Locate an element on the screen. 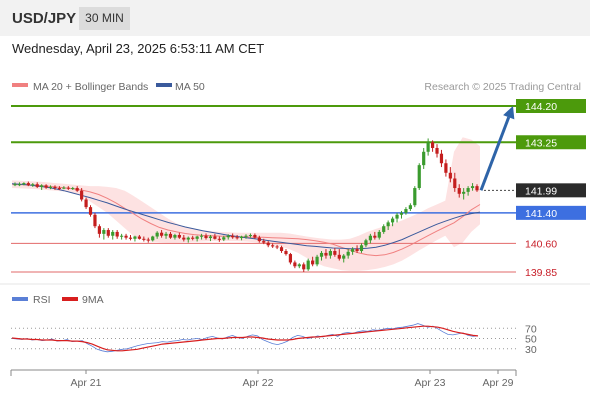 The image size is (590, 400). level-tags: 144.20 143.25 141.99 141.40 140.60 139.85 is located at coordinates (551, 189).